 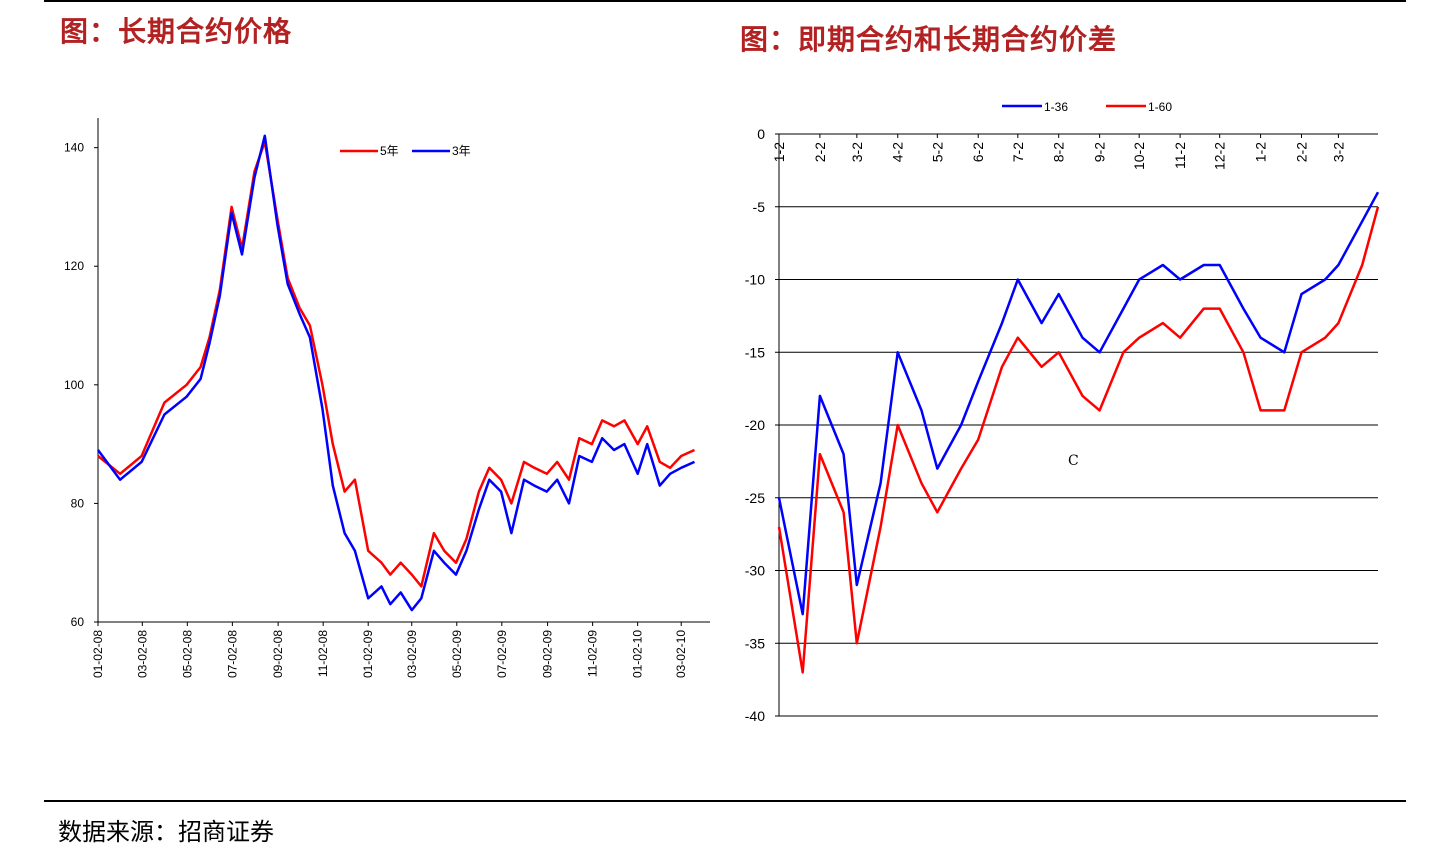 I want to click on x-tick-label: 4-2, so click(x=898, y=152).